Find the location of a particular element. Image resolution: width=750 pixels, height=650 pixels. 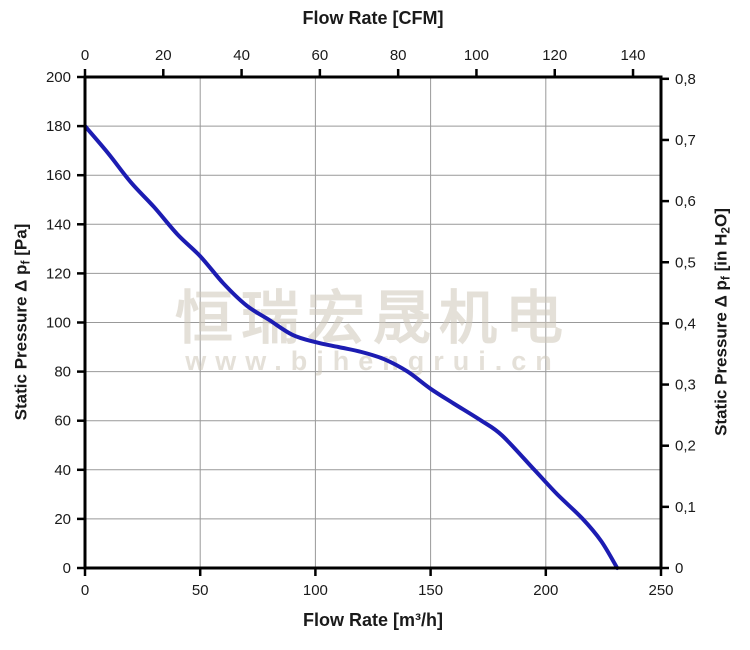

bottom-axis-title: Flow Rate [m³/h] is located at coordinates (373, 620).